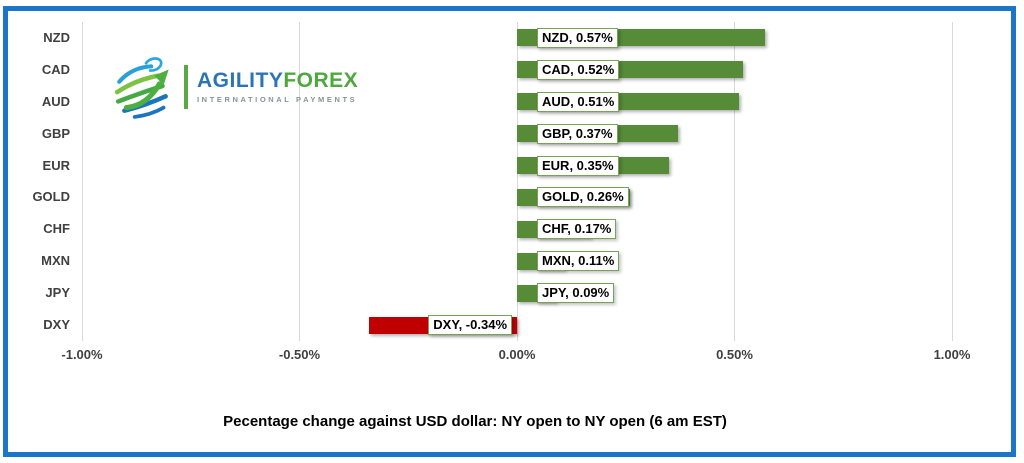 The width and height of the screenshot is (1024, 463). What do you see at coordinates (576, 293) in the screenshot?
I see `data-label-jpy: JPY, 0.09%` at bounding box center [576, 293].